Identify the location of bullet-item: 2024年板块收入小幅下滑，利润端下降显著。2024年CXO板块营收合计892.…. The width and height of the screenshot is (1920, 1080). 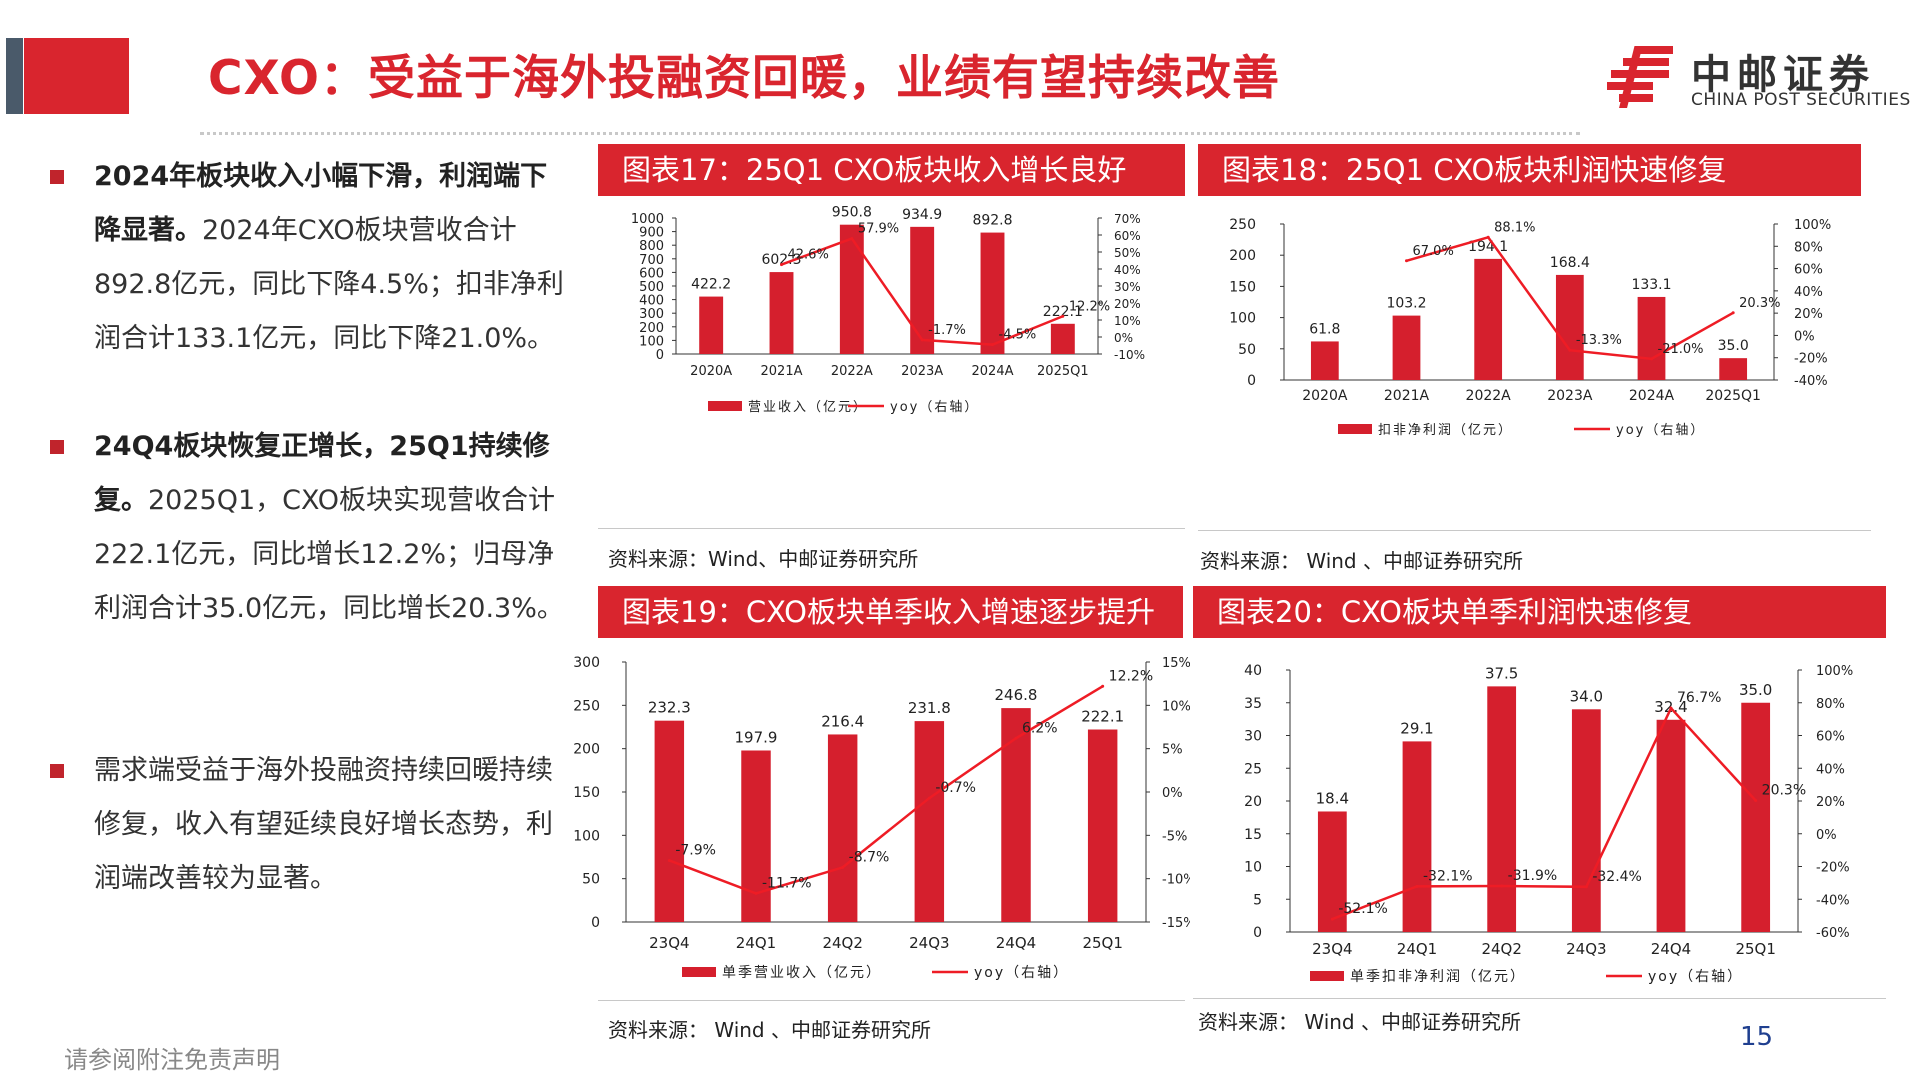
(310, 258).